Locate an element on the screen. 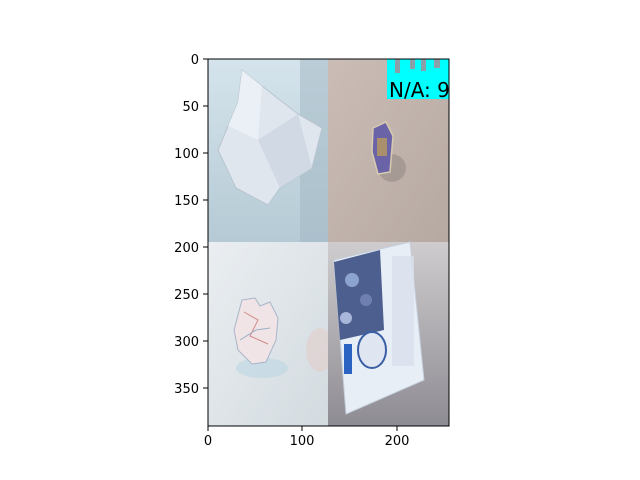  blister-pack-tile is located at coordinates (388, 334).